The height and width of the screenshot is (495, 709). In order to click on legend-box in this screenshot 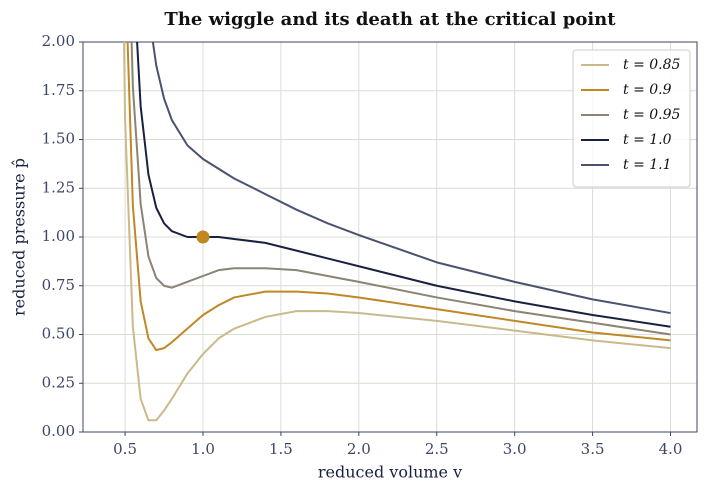, I will do `click(631, 118)`.